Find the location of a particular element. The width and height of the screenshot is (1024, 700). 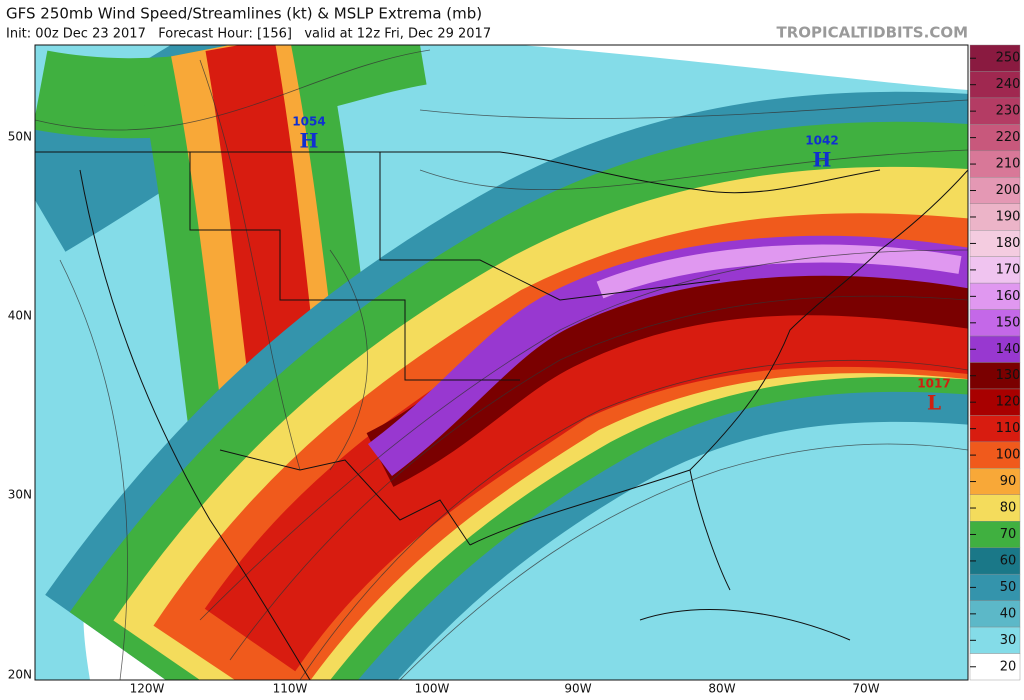

colorbar-label: 70 is located at coordinates (1008, 534).